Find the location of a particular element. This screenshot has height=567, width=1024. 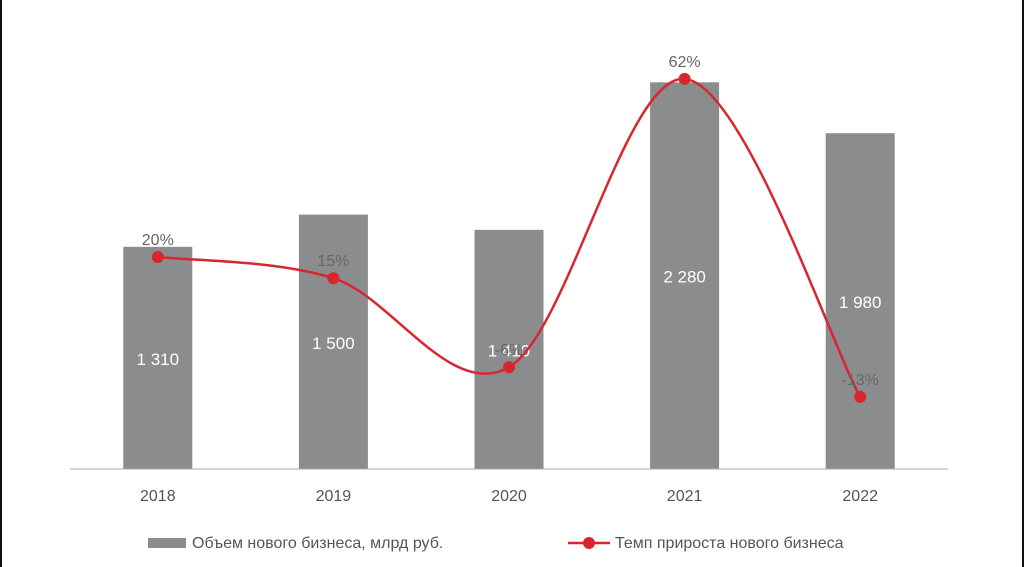

growth-label-2022: -13% is located at coordinates (860, 380).